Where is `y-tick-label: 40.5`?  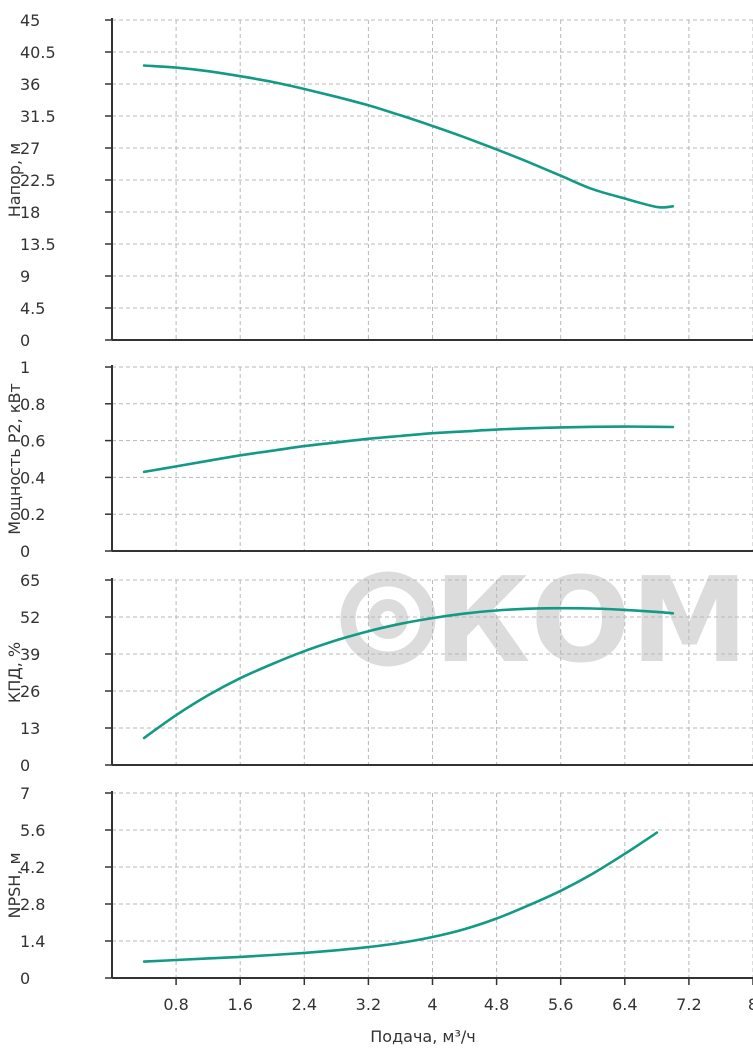 y-tick-label: 40.5 is located at coordinates (38, 52).